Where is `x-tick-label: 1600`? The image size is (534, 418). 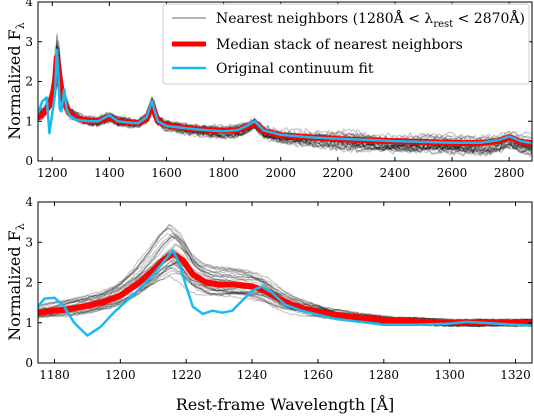
x-tick-label: 1600 is located at coordinates (166, 173).